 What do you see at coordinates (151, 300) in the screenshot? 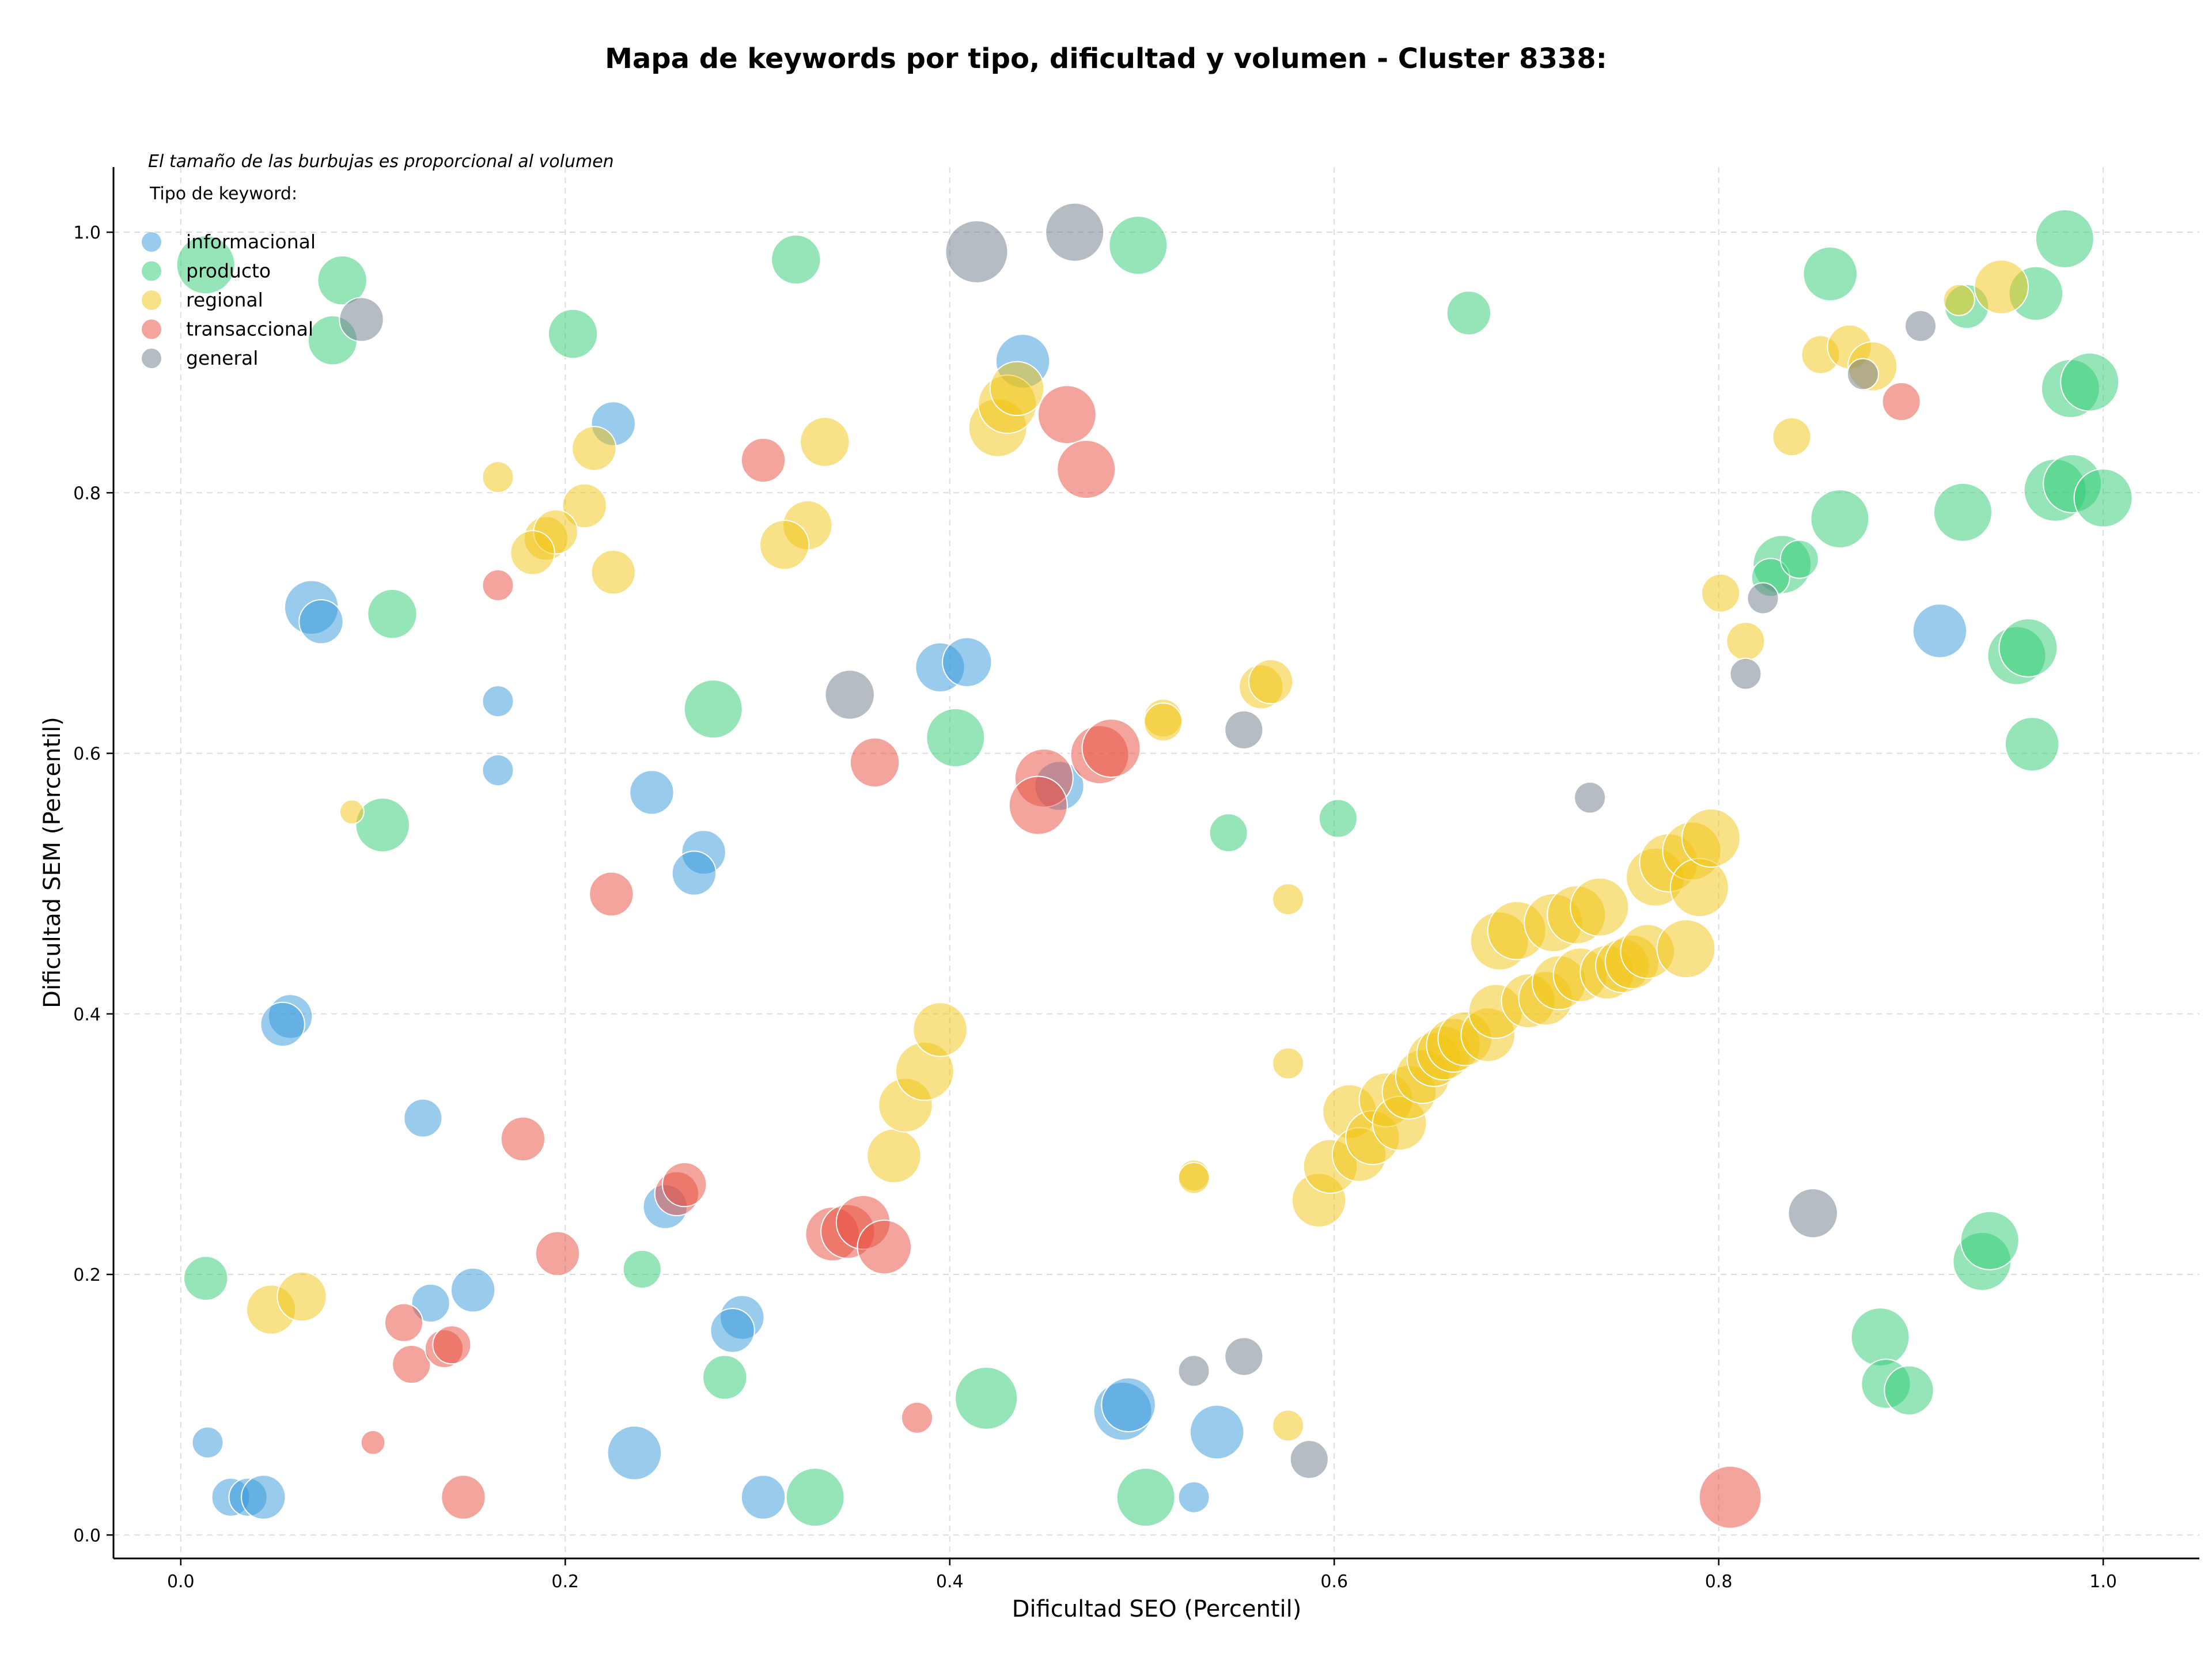
I see `legend-marker-regional` at bounding box center [151, 300].